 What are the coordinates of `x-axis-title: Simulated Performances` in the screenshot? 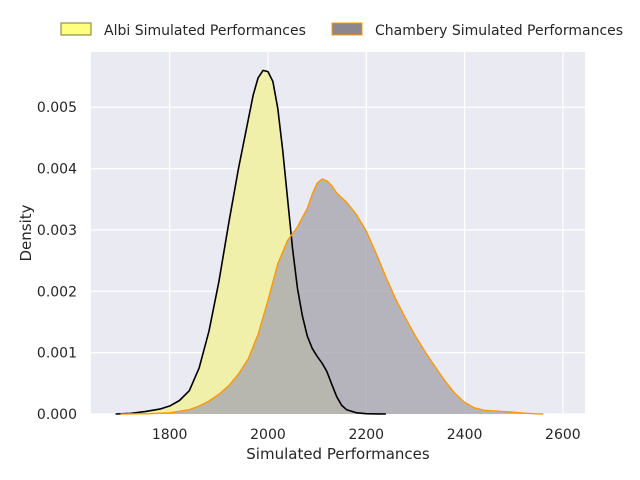 It's located at (338, 454).